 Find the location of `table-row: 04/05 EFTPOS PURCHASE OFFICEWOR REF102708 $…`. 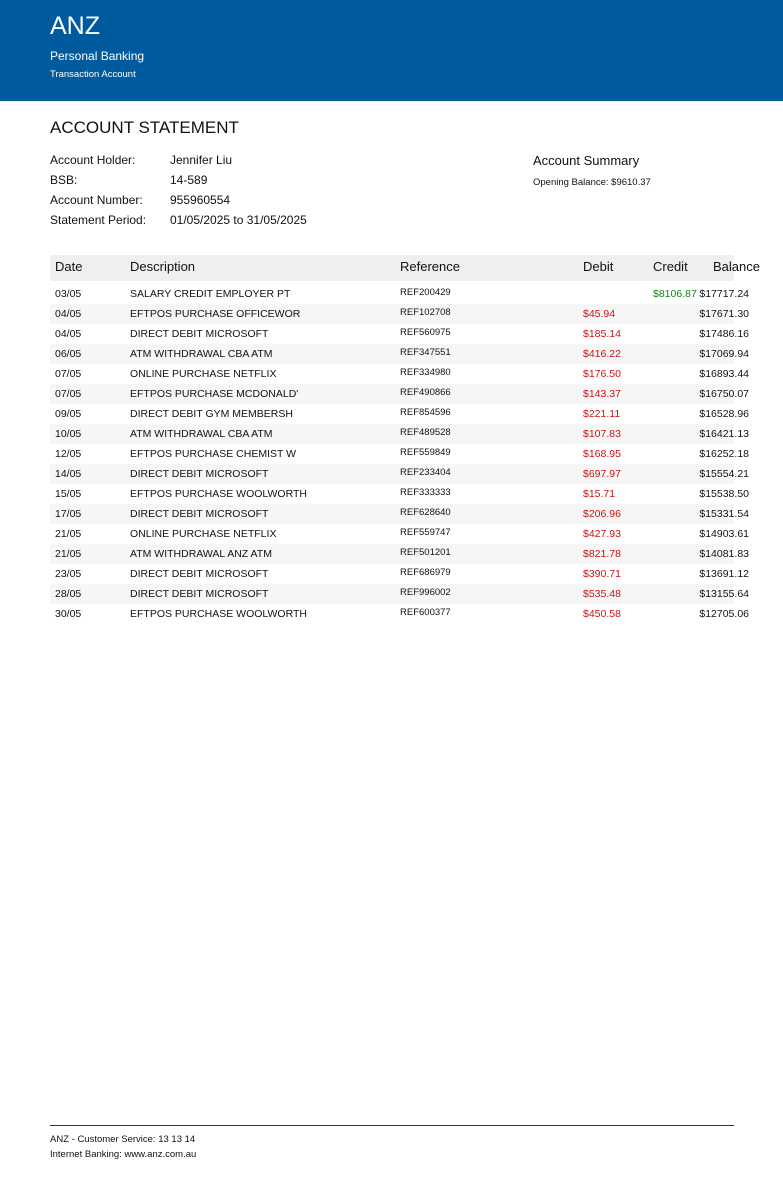

table-row: 04/05 EFTPOS PURCHASE OFFICEWOR REF102708 $… is located at coordinates (399, 314).